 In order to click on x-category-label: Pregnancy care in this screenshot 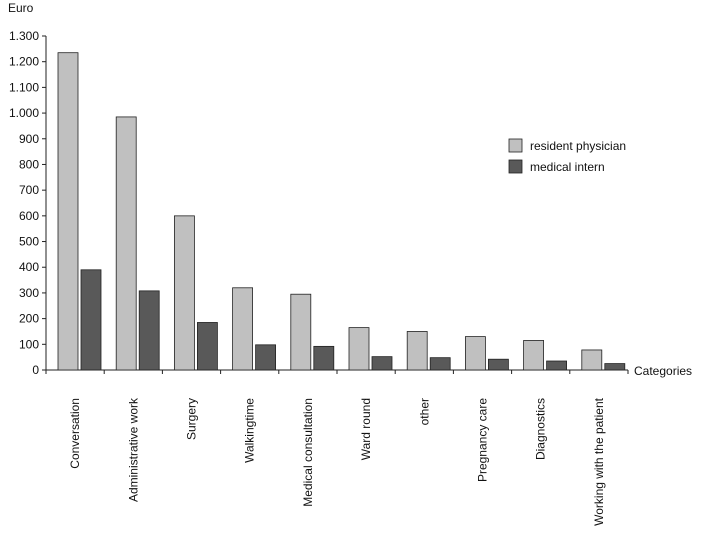, I will do `click(483, 440)`.